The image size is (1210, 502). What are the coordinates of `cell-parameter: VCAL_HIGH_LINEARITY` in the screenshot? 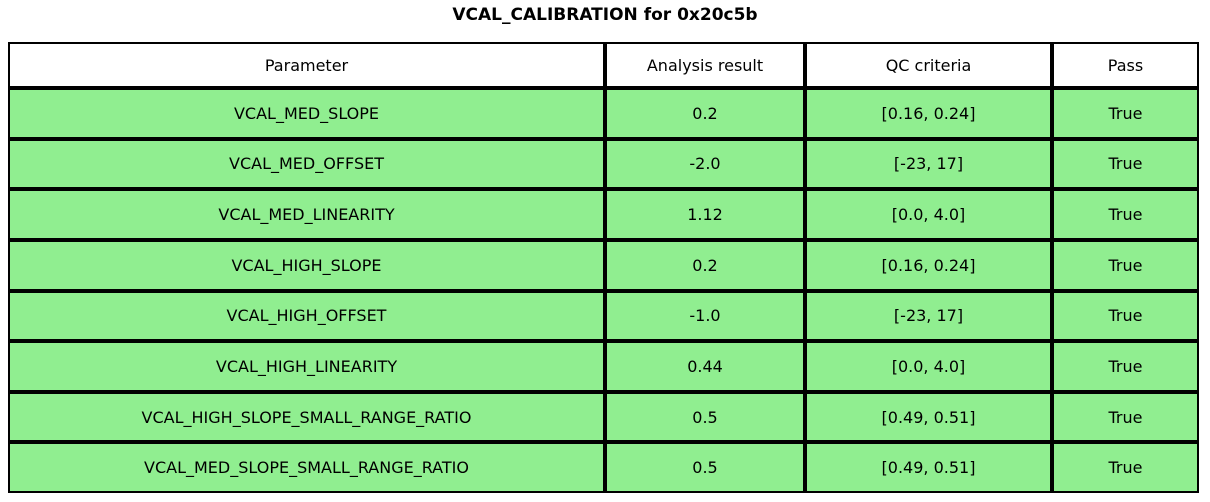 It's located at (306, 366).